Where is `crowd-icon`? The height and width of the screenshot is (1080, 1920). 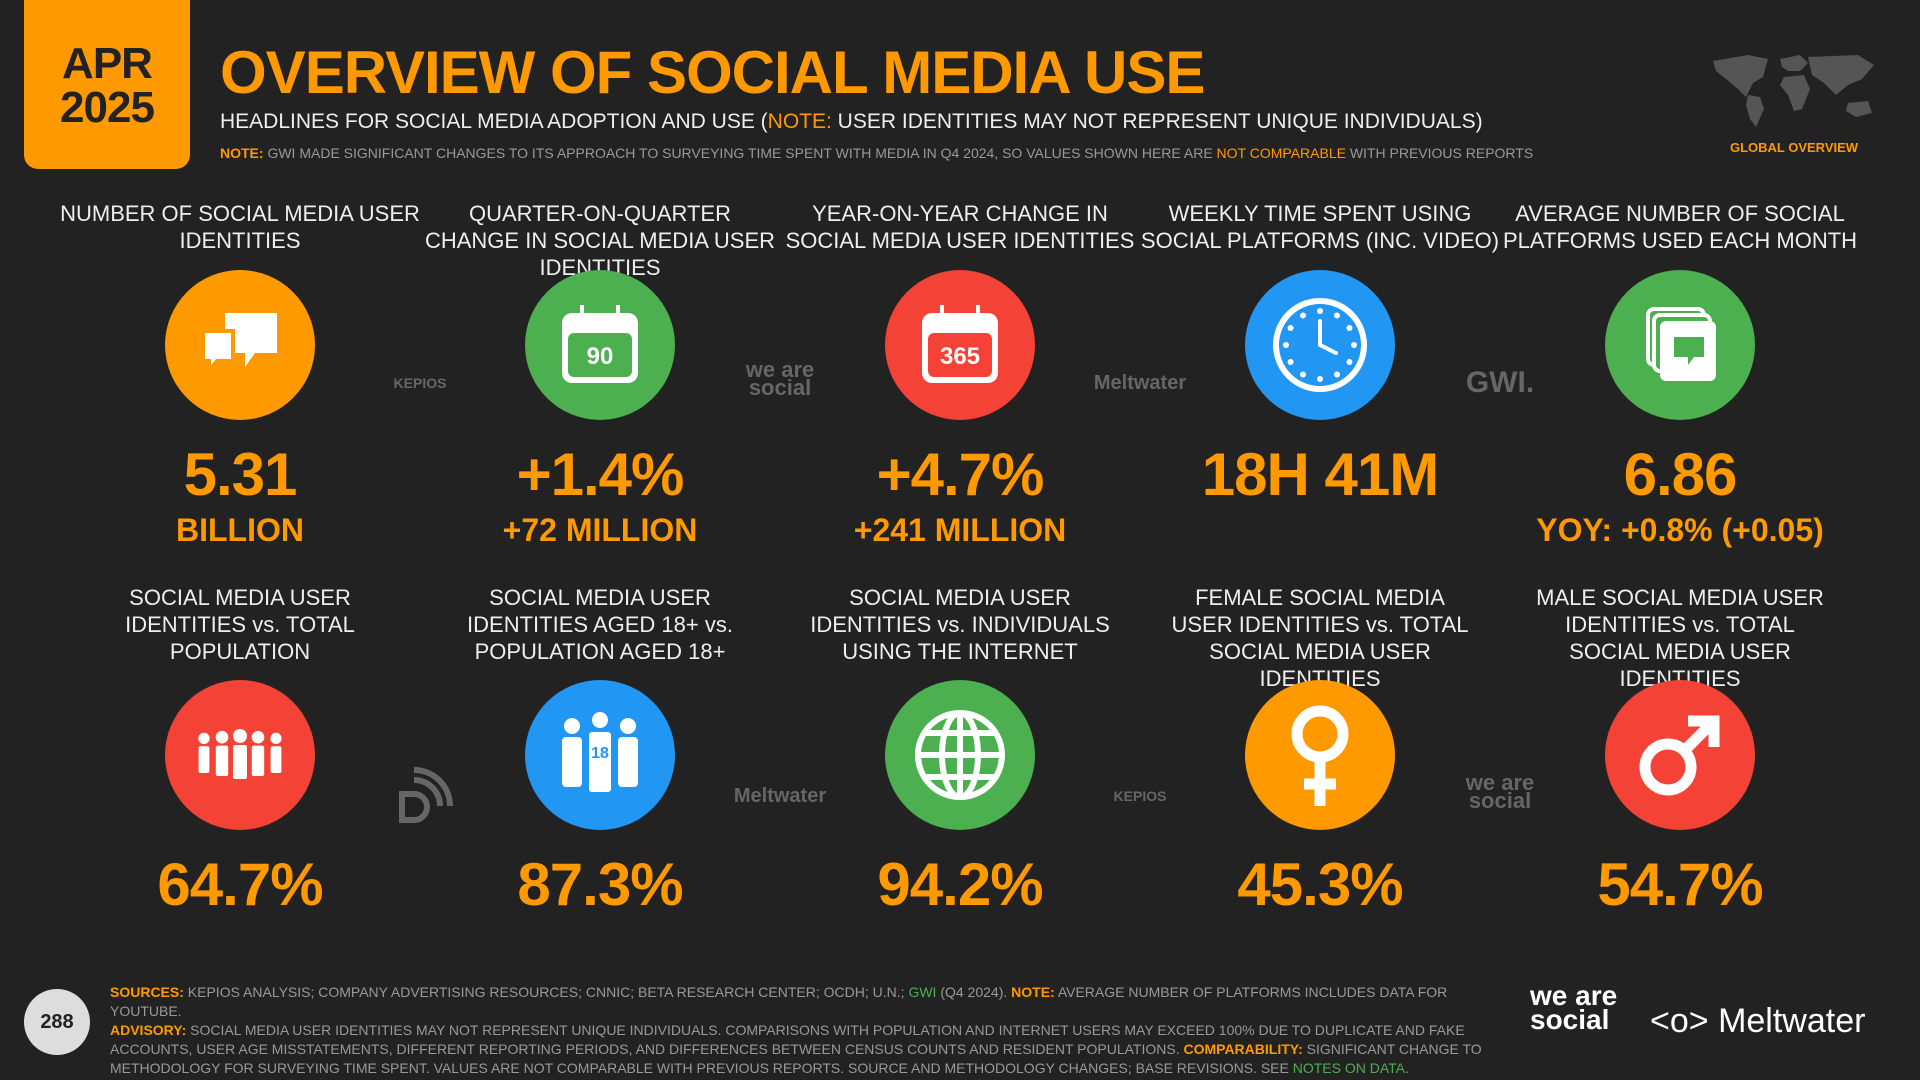 crowd-icon is located at coordinates (240, 755).